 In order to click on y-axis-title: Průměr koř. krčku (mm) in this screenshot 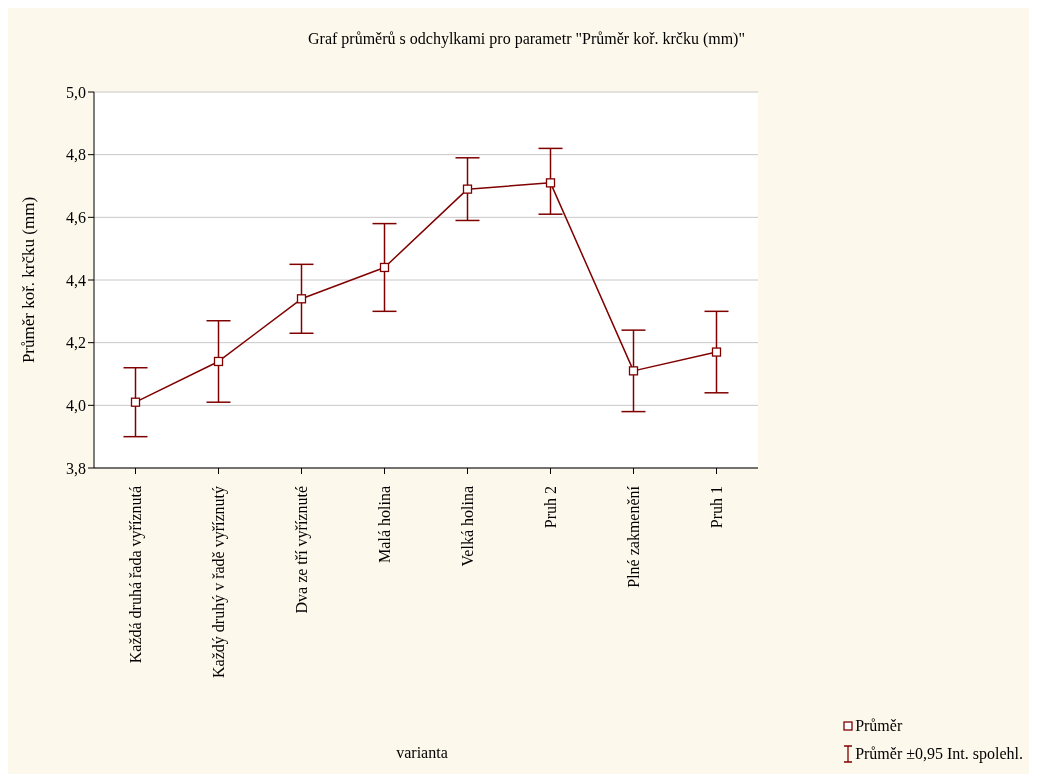, I will do `click(29, 280)`.